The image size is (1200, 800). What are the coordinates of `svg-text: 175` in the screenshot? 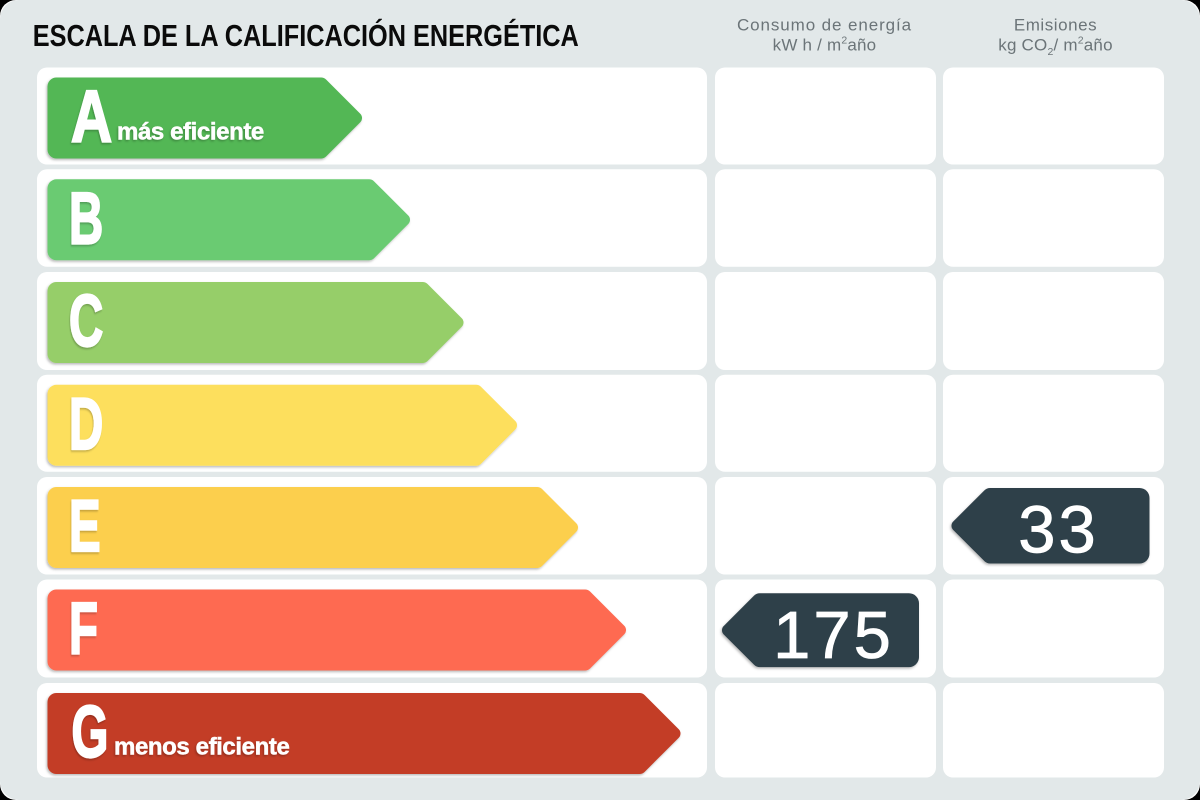 It's located at (833, 635).